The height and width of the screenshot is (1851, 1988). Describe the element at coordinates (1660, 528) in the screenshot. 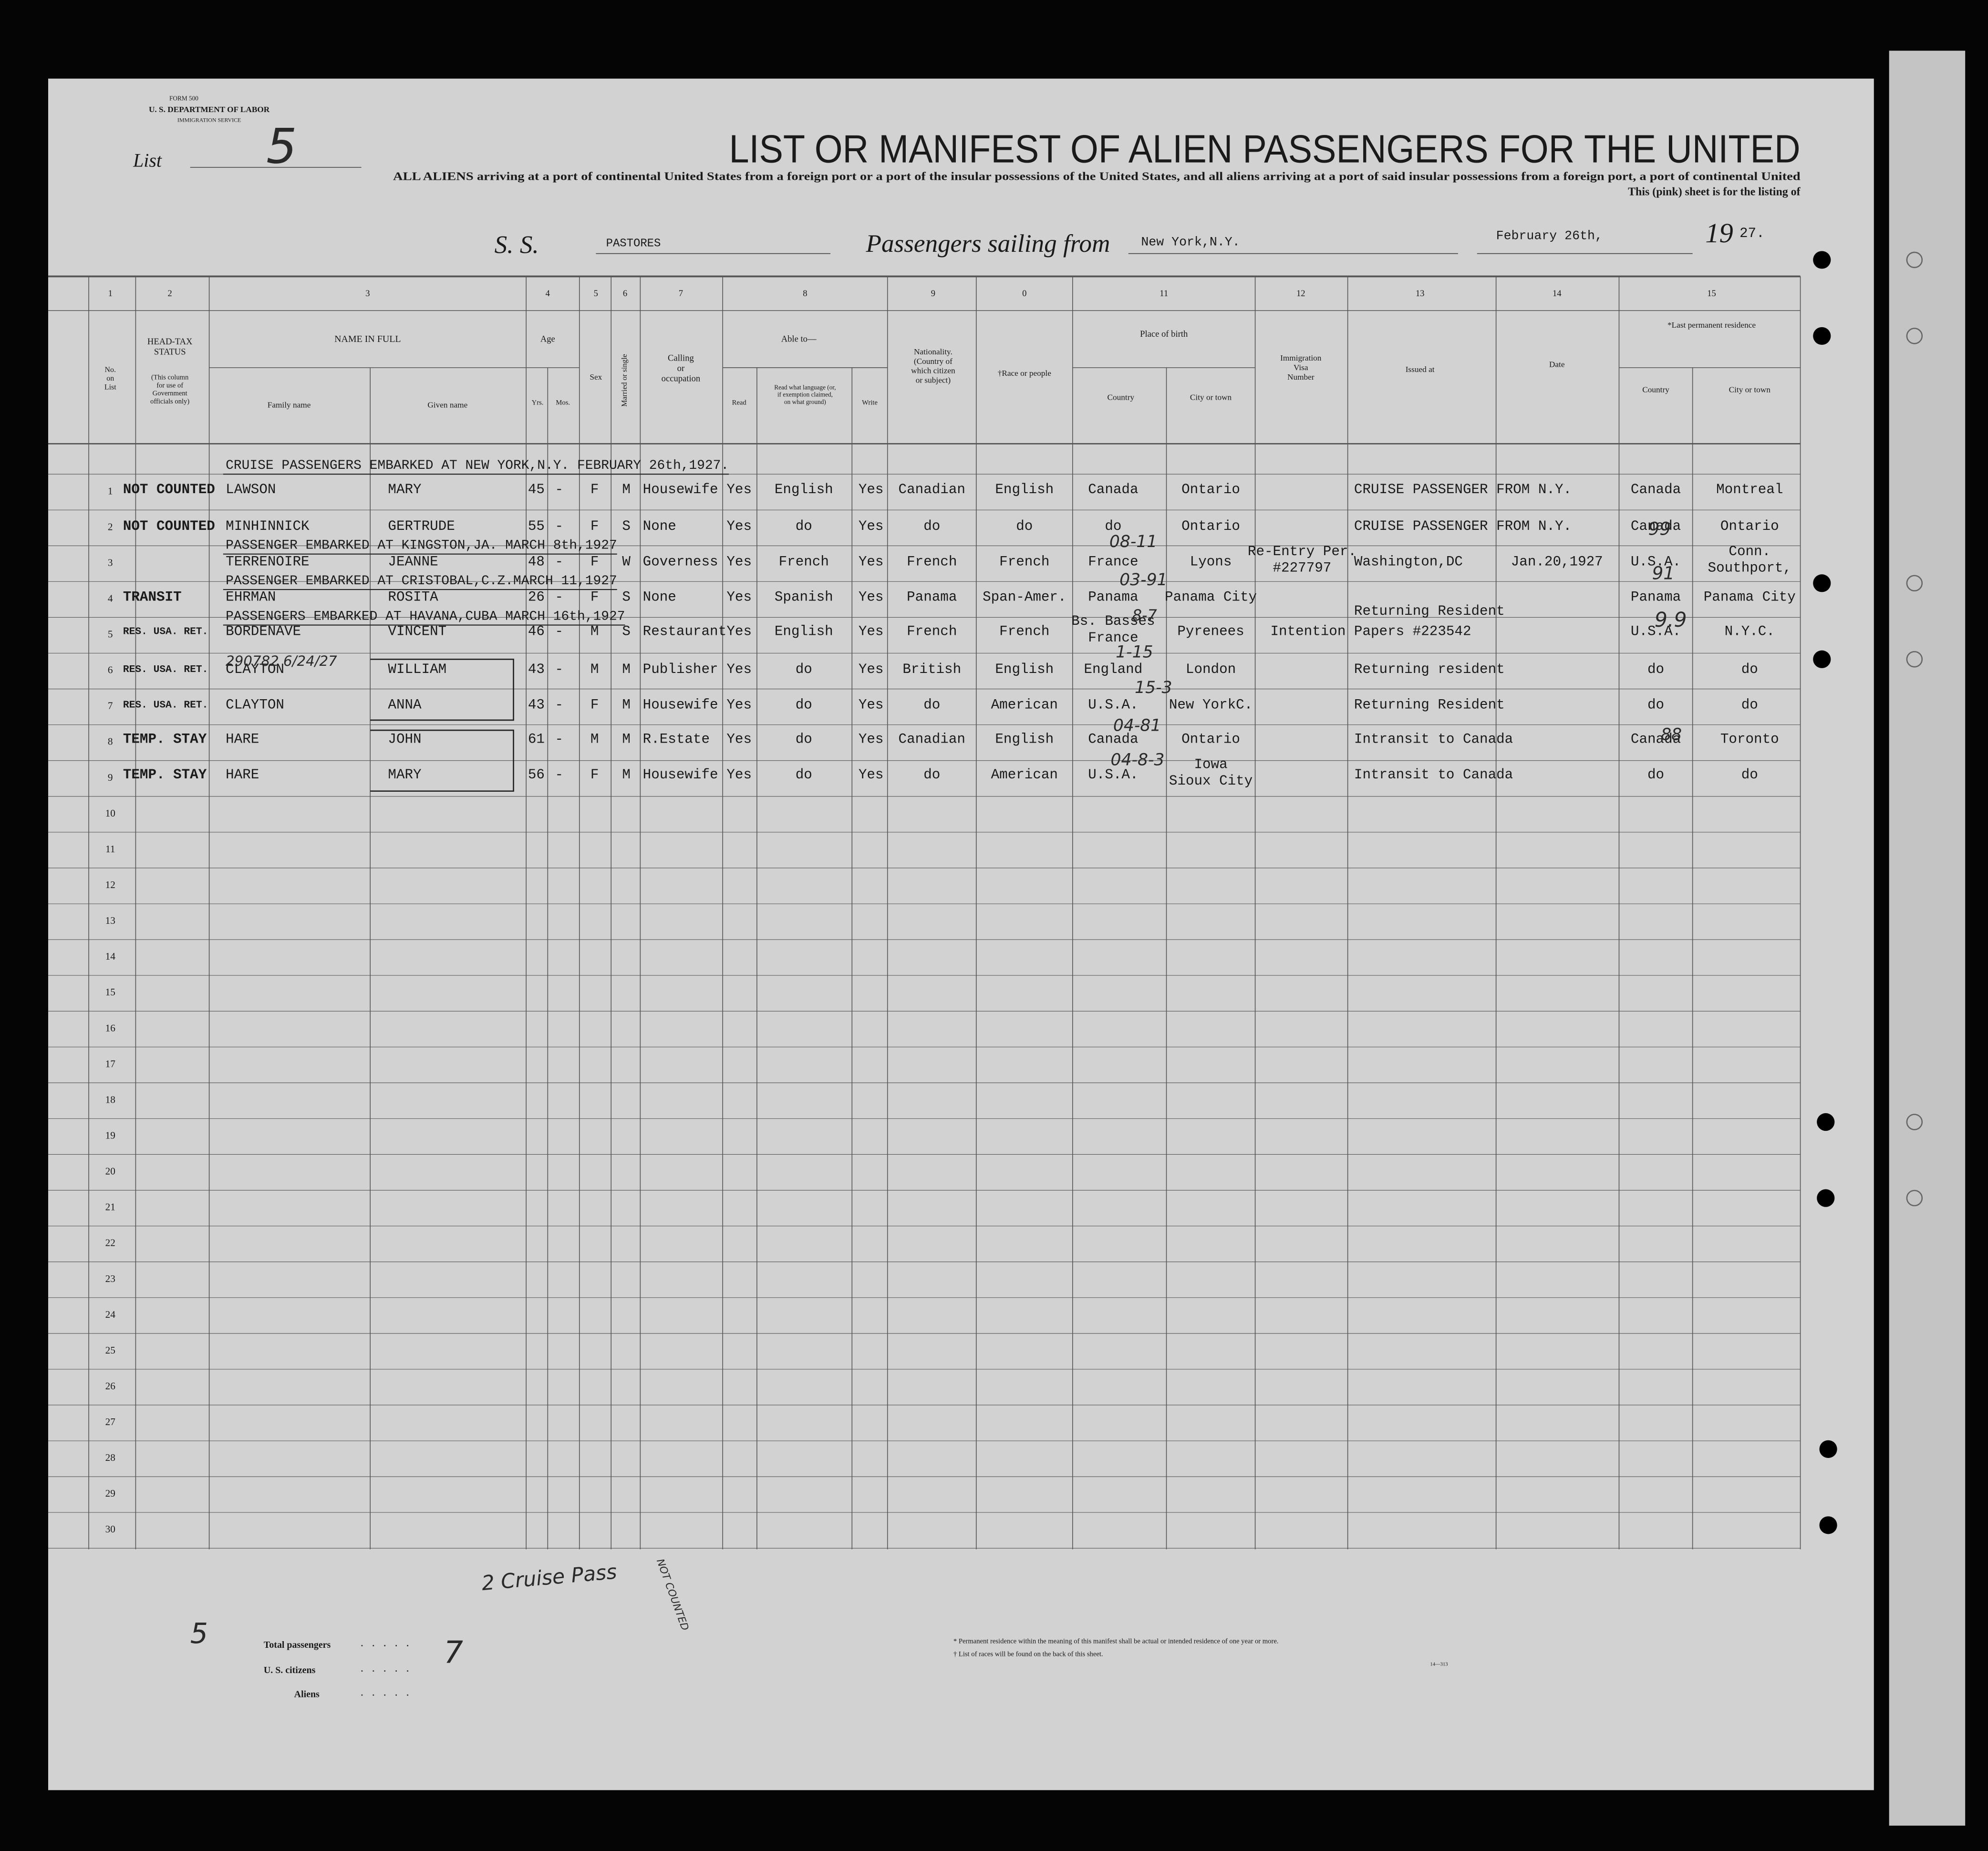

I see `handwritten-note: 99` at that location.